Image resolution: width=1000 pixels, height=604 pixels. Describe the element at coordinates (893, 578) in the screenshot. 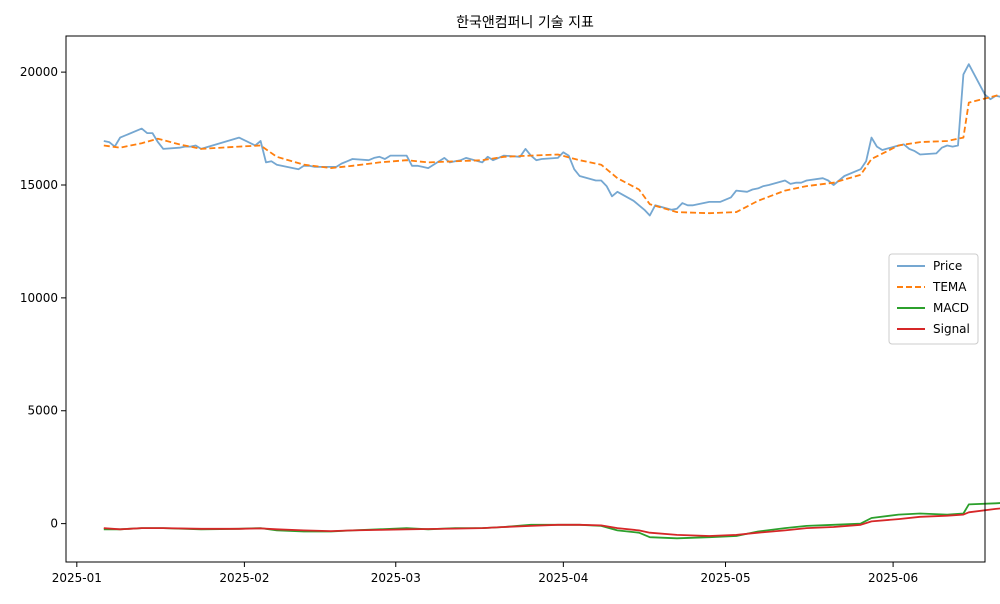

I see `x-tick-label: 2025-06` at that location.